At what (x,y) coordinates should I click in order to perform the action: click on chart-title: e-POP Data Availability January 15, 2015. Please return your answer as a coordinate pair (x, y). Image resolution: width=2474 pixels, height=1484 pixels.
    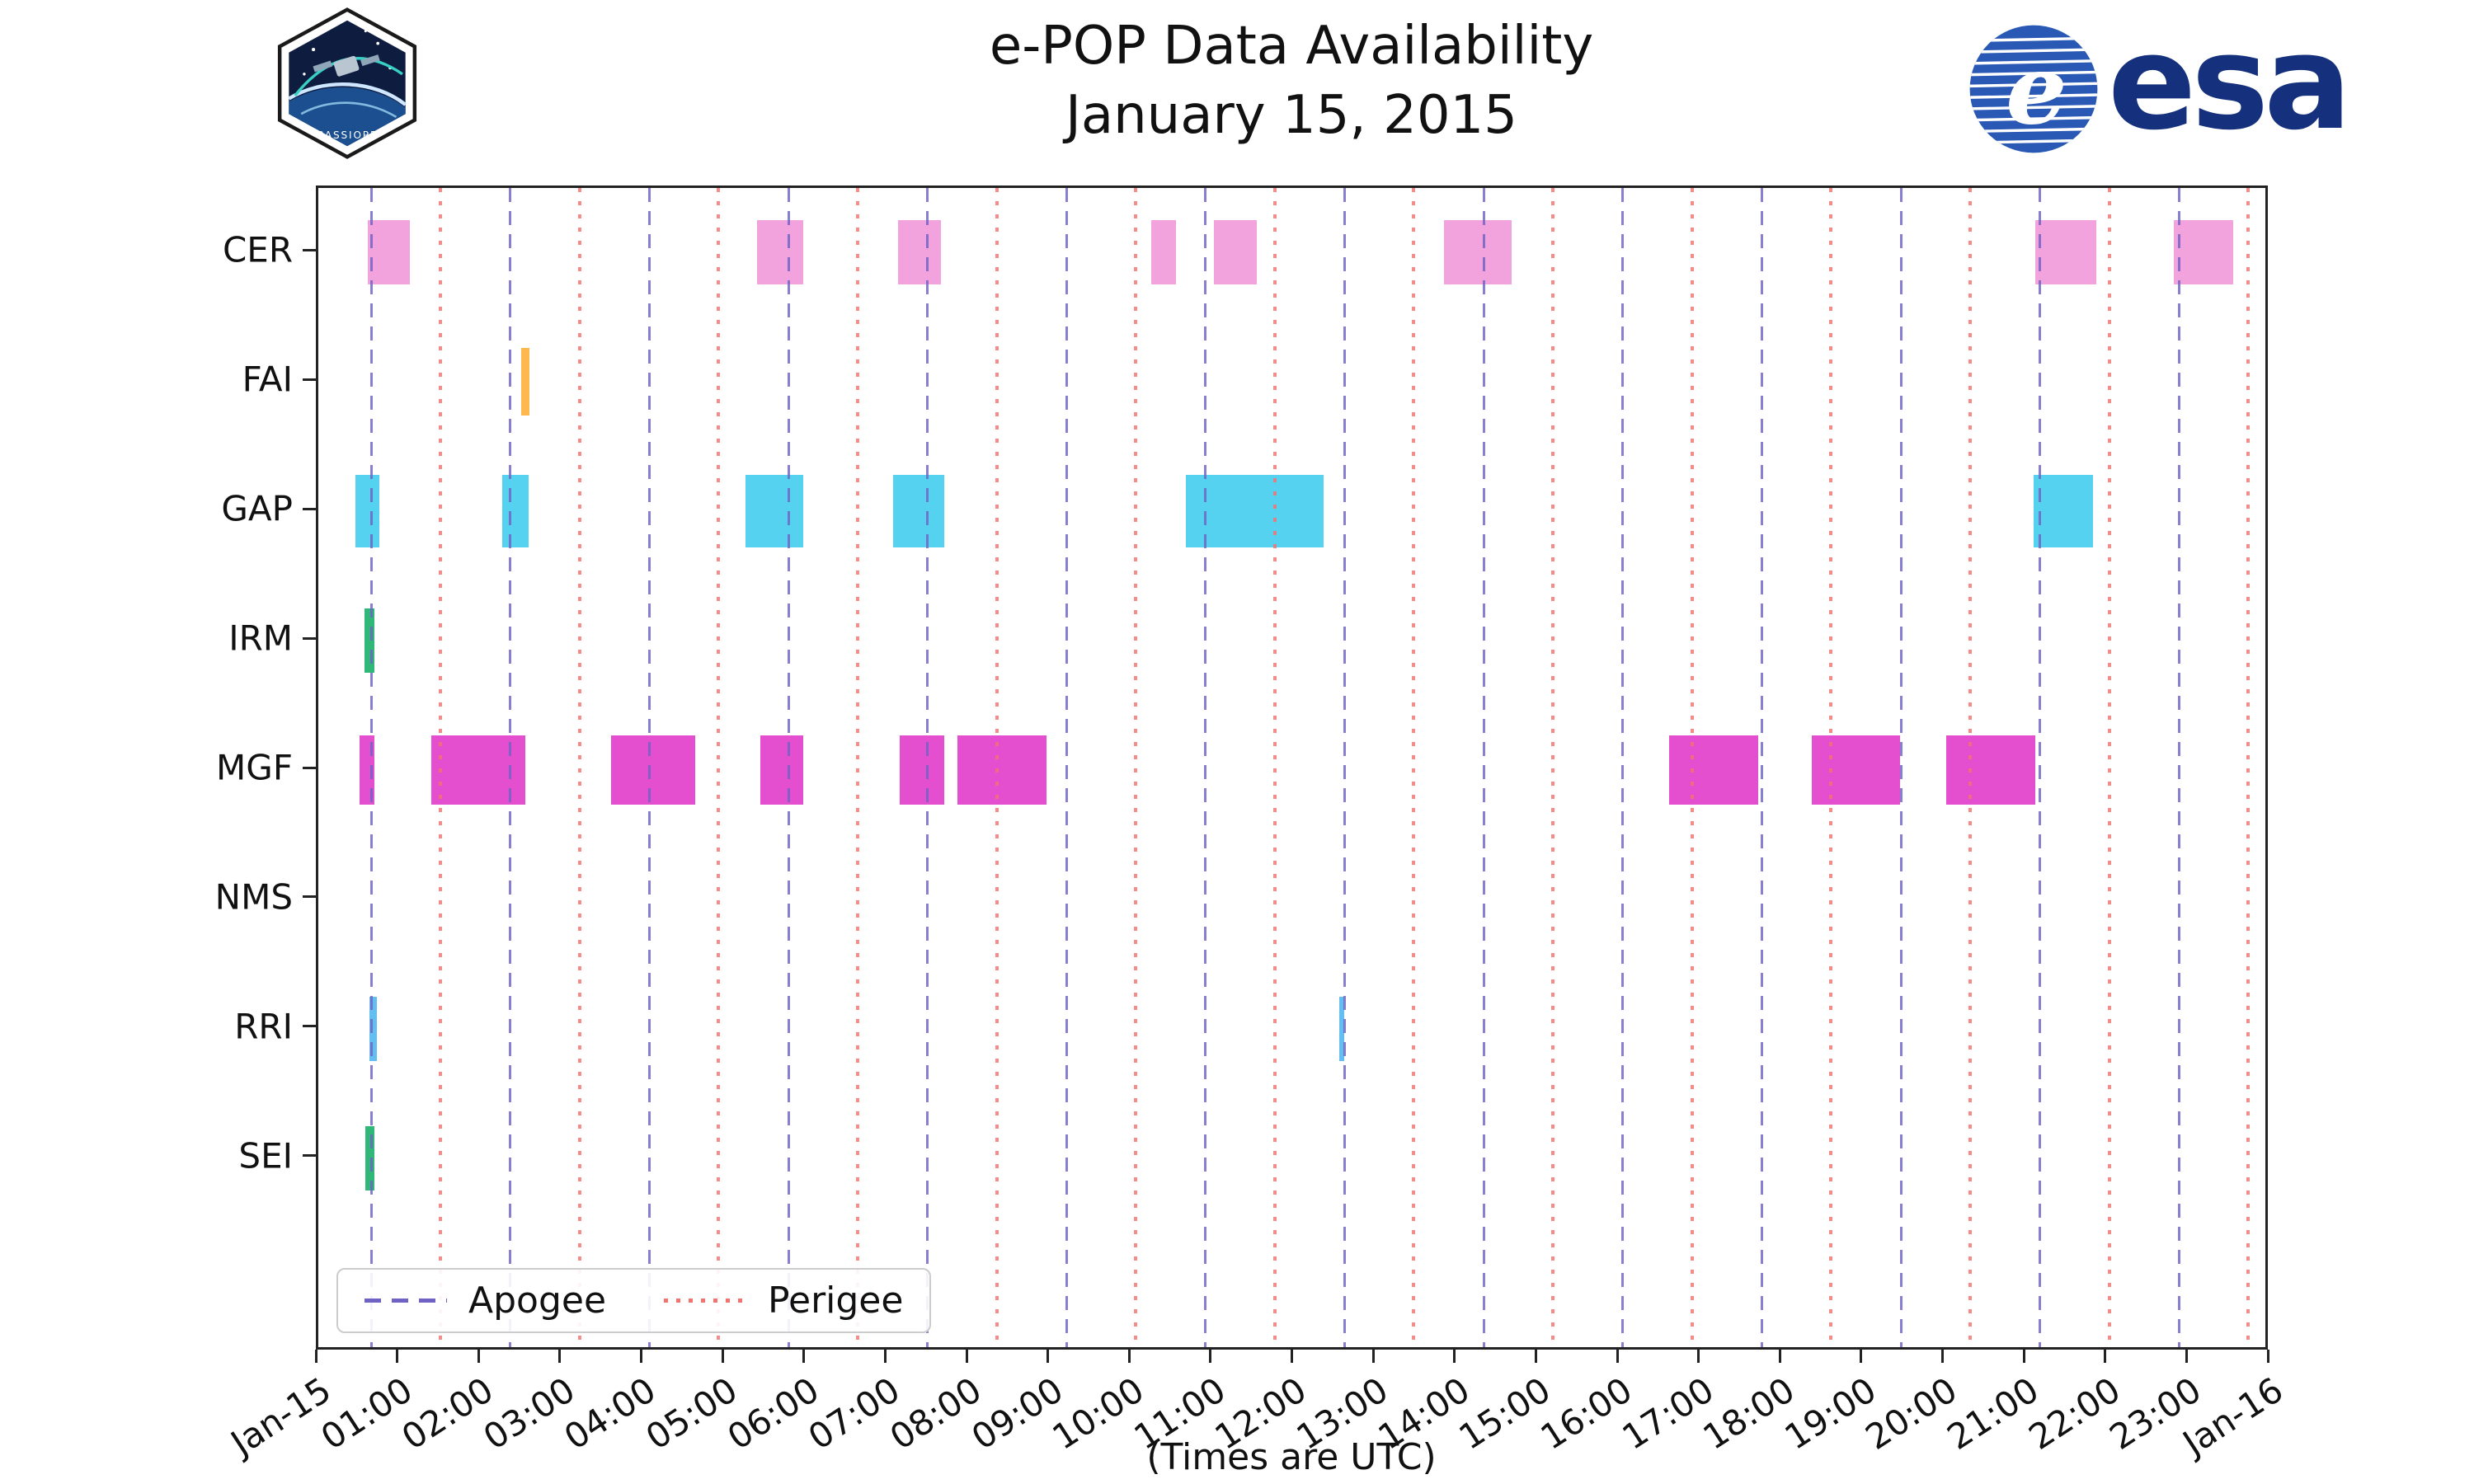
    Looking at the image, I should click on (1291, 81).